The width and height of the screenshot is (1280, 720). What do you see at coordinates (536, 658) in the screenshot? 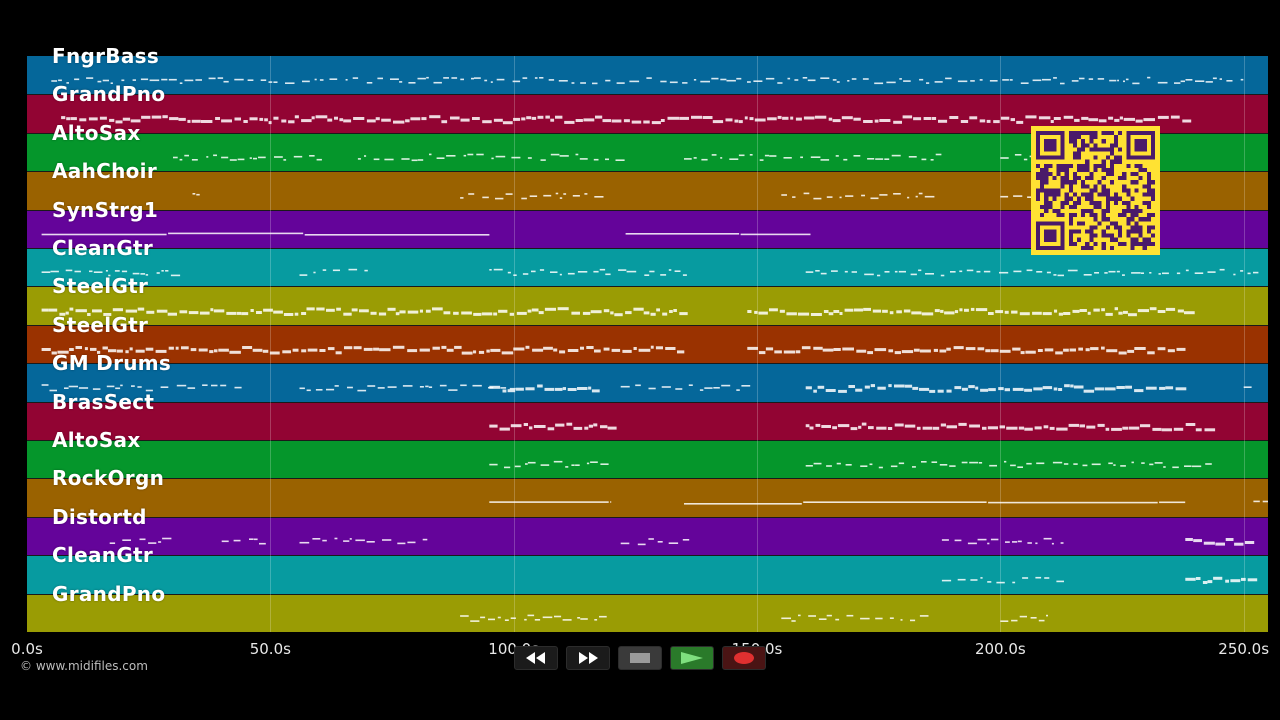
I see `rewind-button` at bounding box center [536, 658].